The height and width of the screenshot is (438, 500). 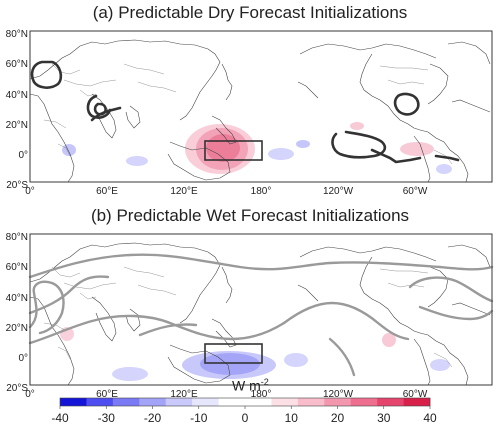 I want to click on colorbar-tick-label: 10, so click(x=292, y=418).